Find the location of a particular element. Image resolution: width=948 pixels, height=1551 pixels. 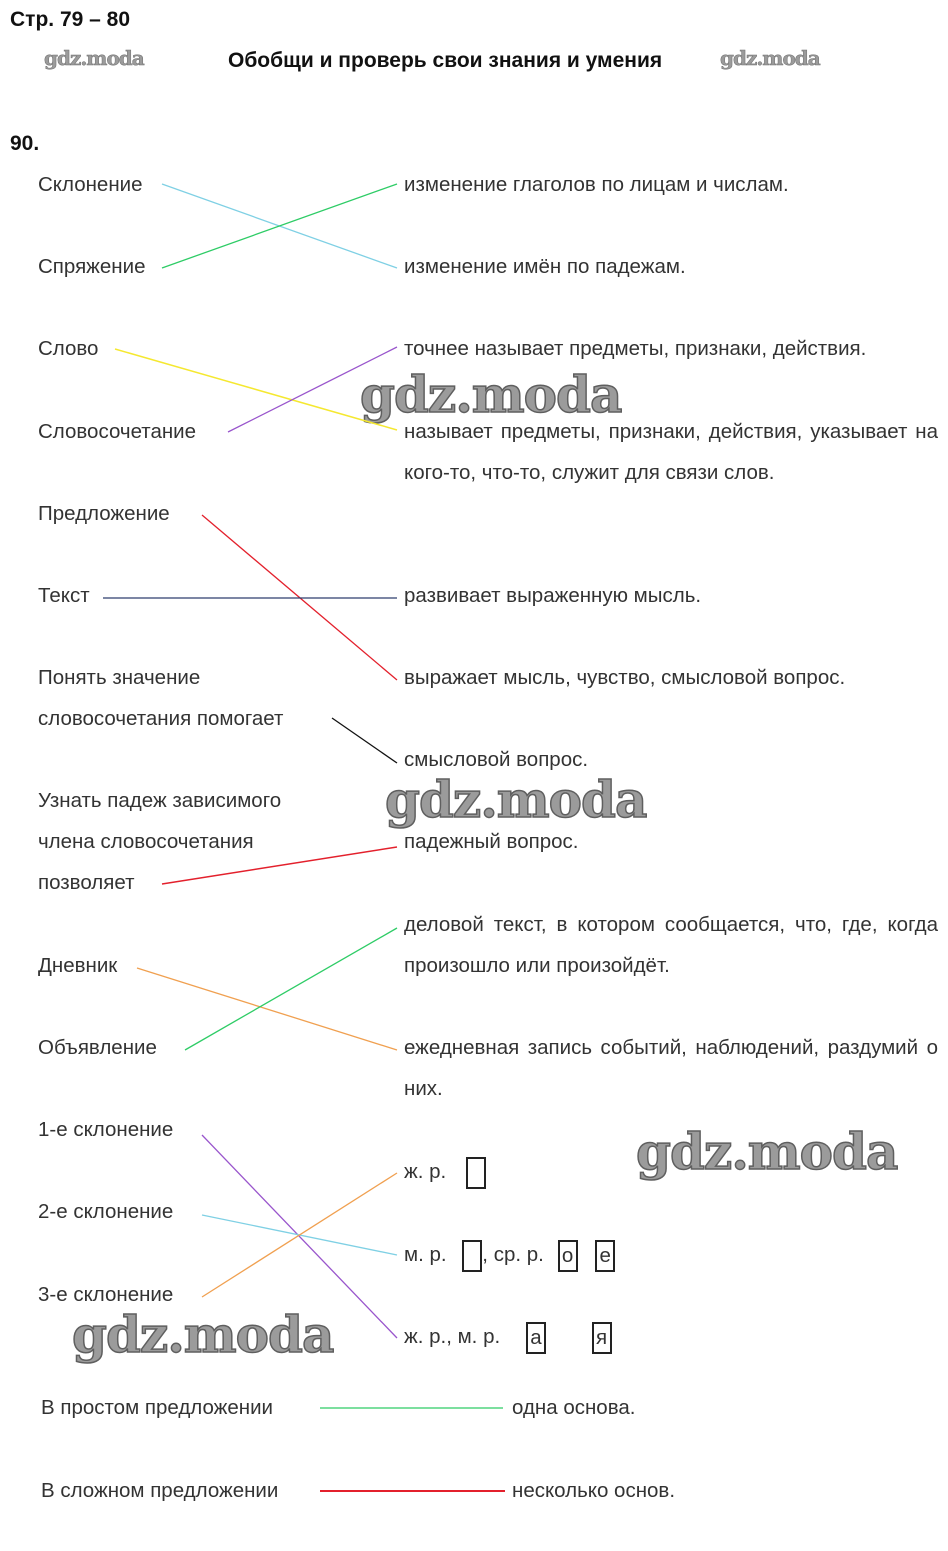

term: В простом предложении is located at coordinates (157, 1407).